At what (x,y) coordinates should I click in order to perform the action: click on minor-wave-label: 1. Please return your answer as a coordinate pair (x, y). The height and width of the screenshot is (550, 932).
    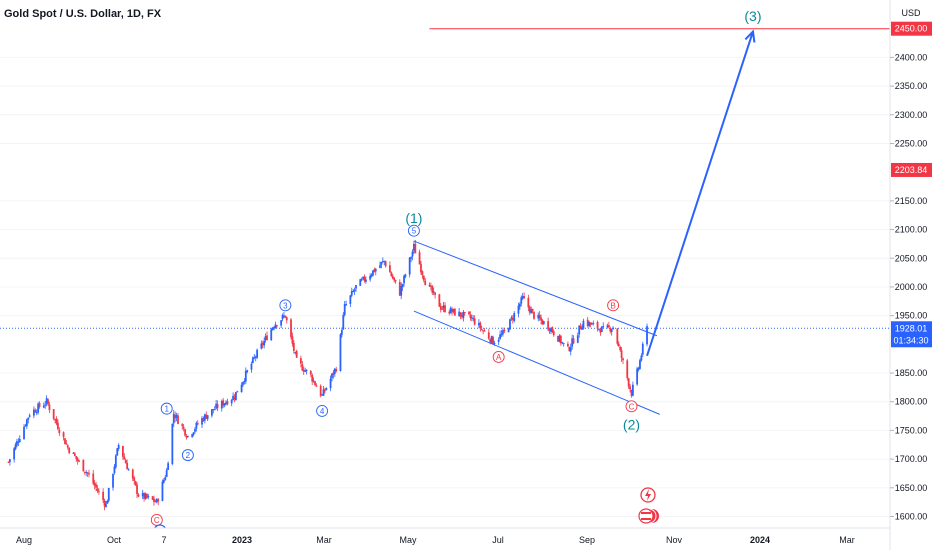
    Looking at the image, I should click on (166, 409).